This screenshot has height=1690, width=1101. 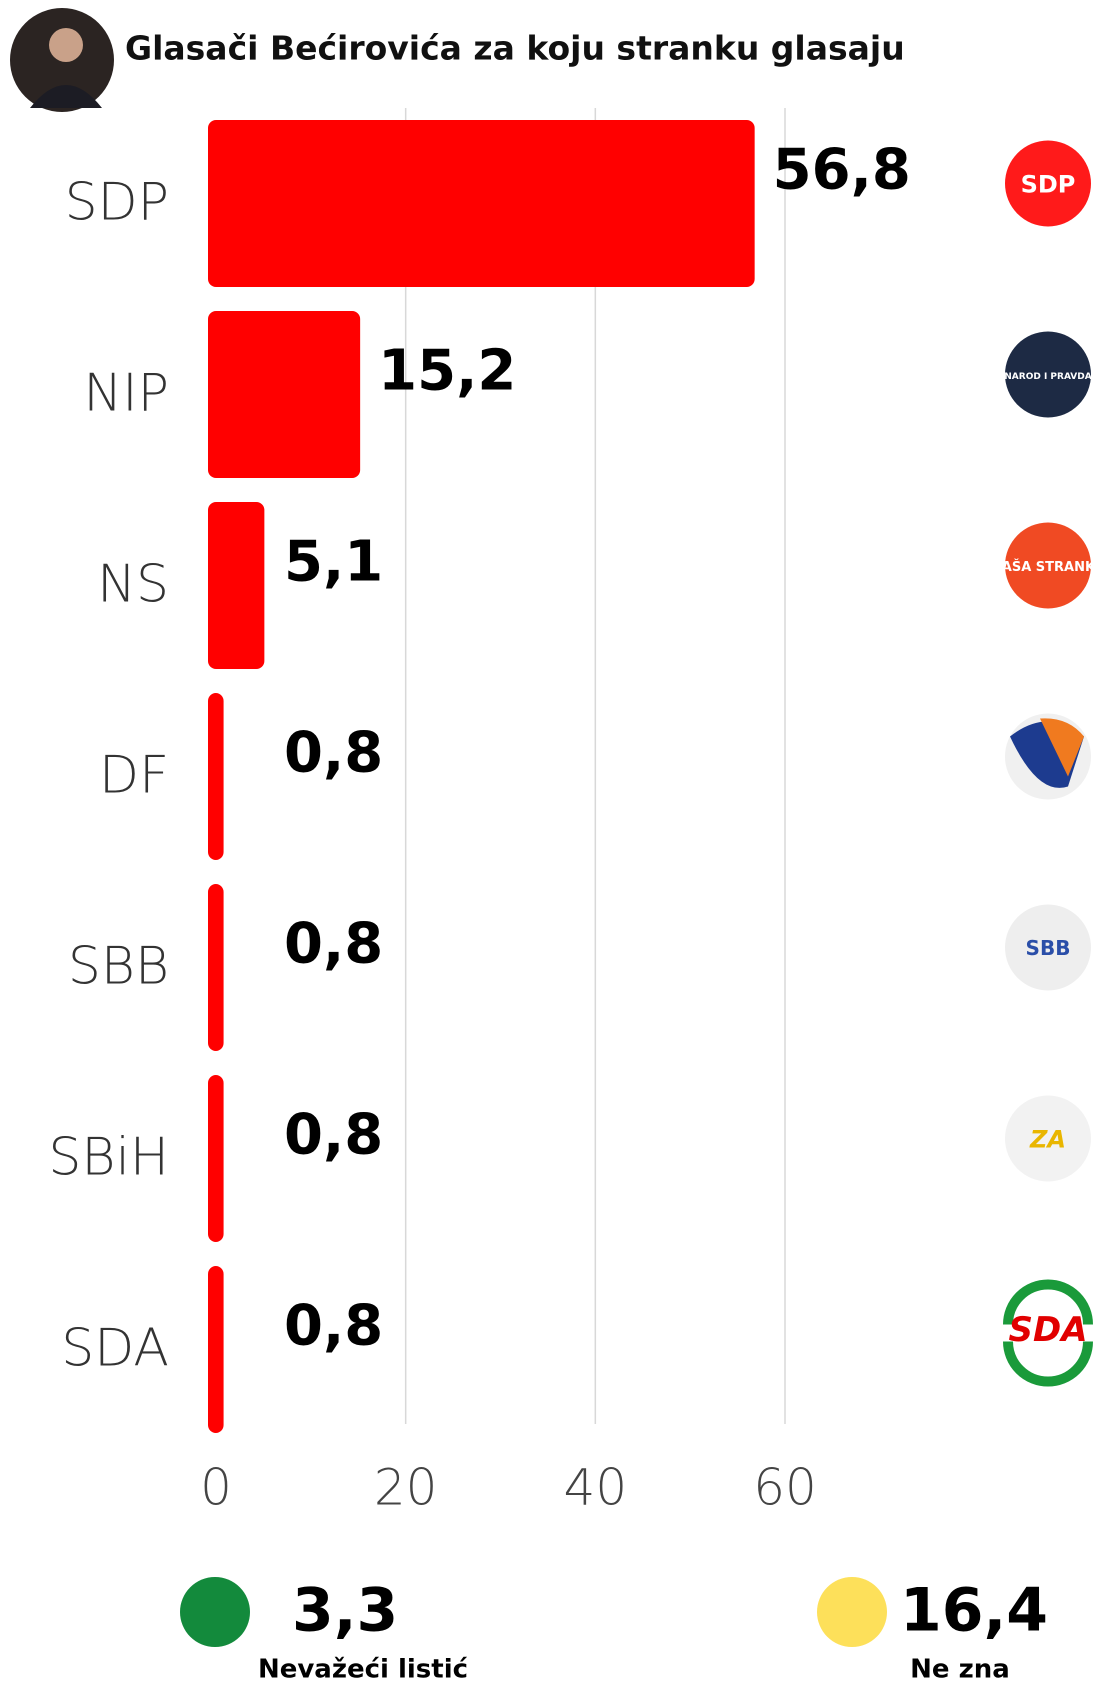 What do you see at coordinates (406, 1488) in the screenshot?
I see `x-tick-label: 20` at bounding box center [406, 1488].